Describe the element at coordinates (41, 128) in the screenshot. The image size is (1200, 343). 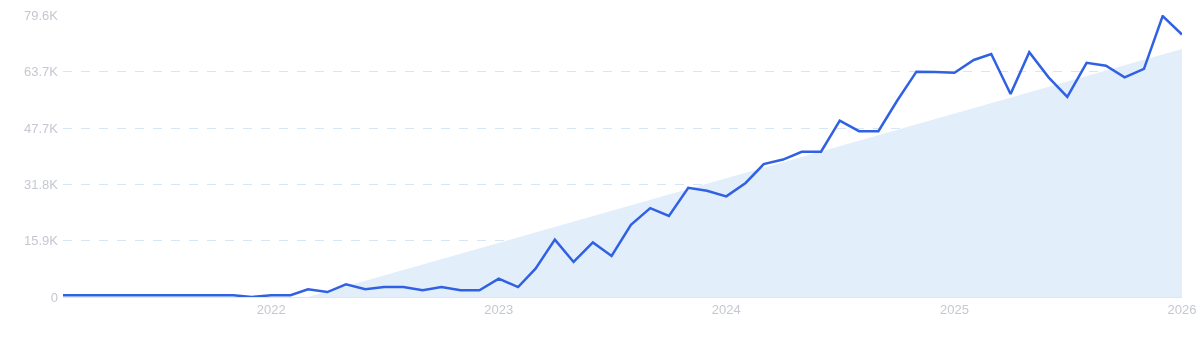
I see `y-tick-label: 47.7K` at that location.